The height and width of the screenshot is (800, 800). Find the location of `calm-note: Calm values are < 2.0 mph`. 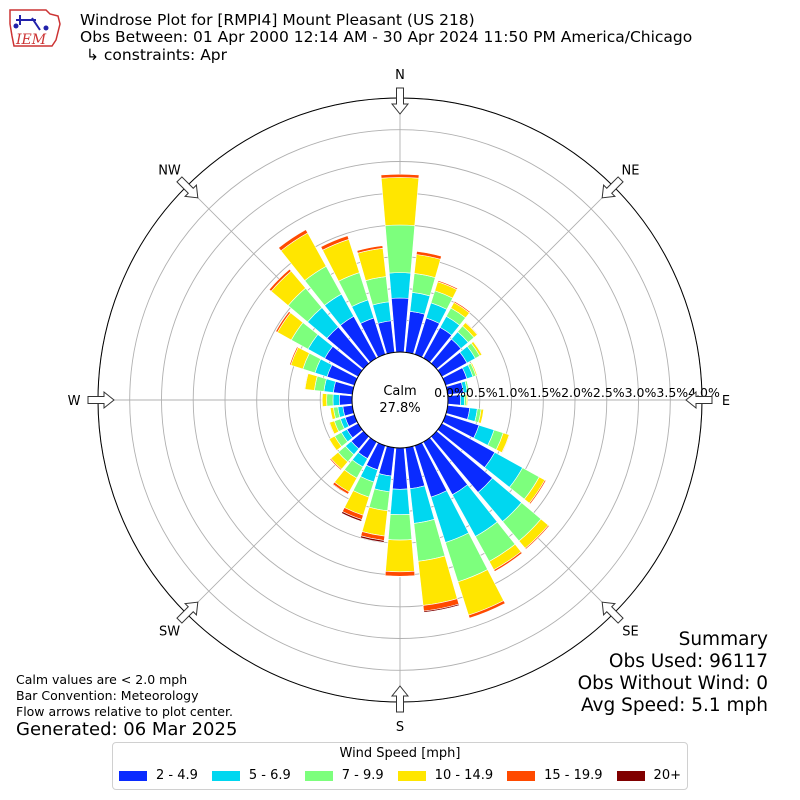

calm-note: Calm values are < 2.0 mph is located at coordinates (102, 679).